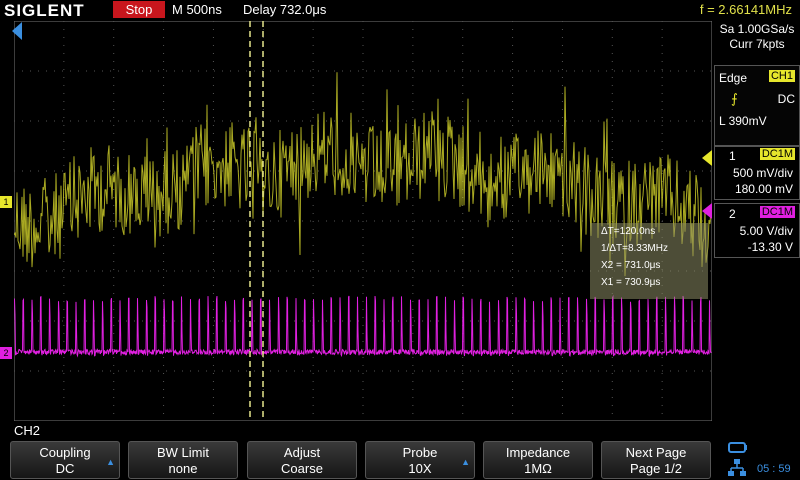  What do you see at coordinates (732, 214) in the screenshot?
I see `ch2-number: 2` at bounding box center [732, 214].